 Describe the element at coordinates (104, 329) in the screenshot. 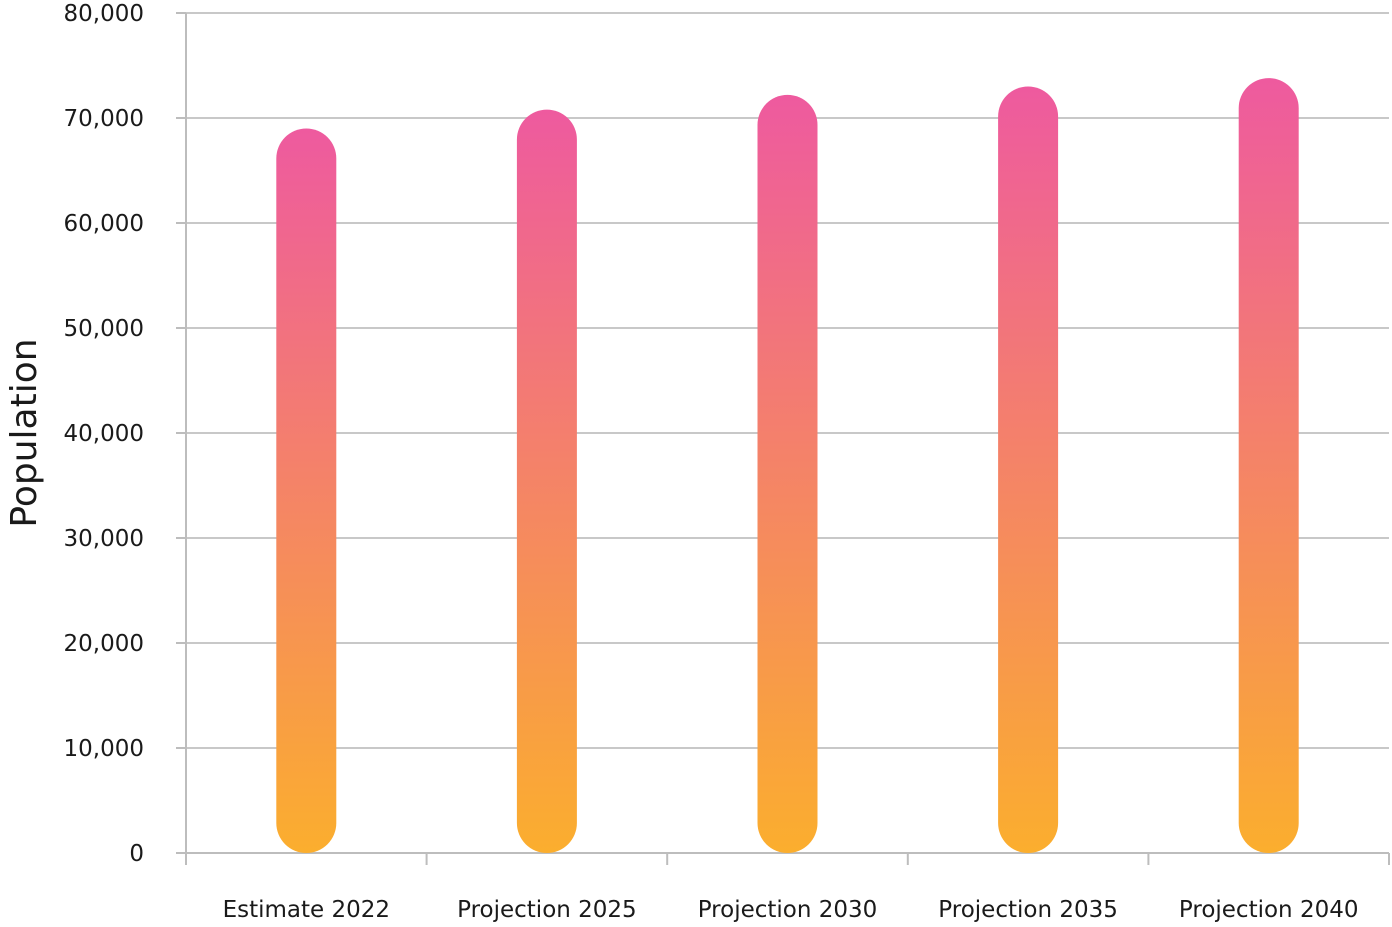

I see `y-tick-label: 50,000` at that location.